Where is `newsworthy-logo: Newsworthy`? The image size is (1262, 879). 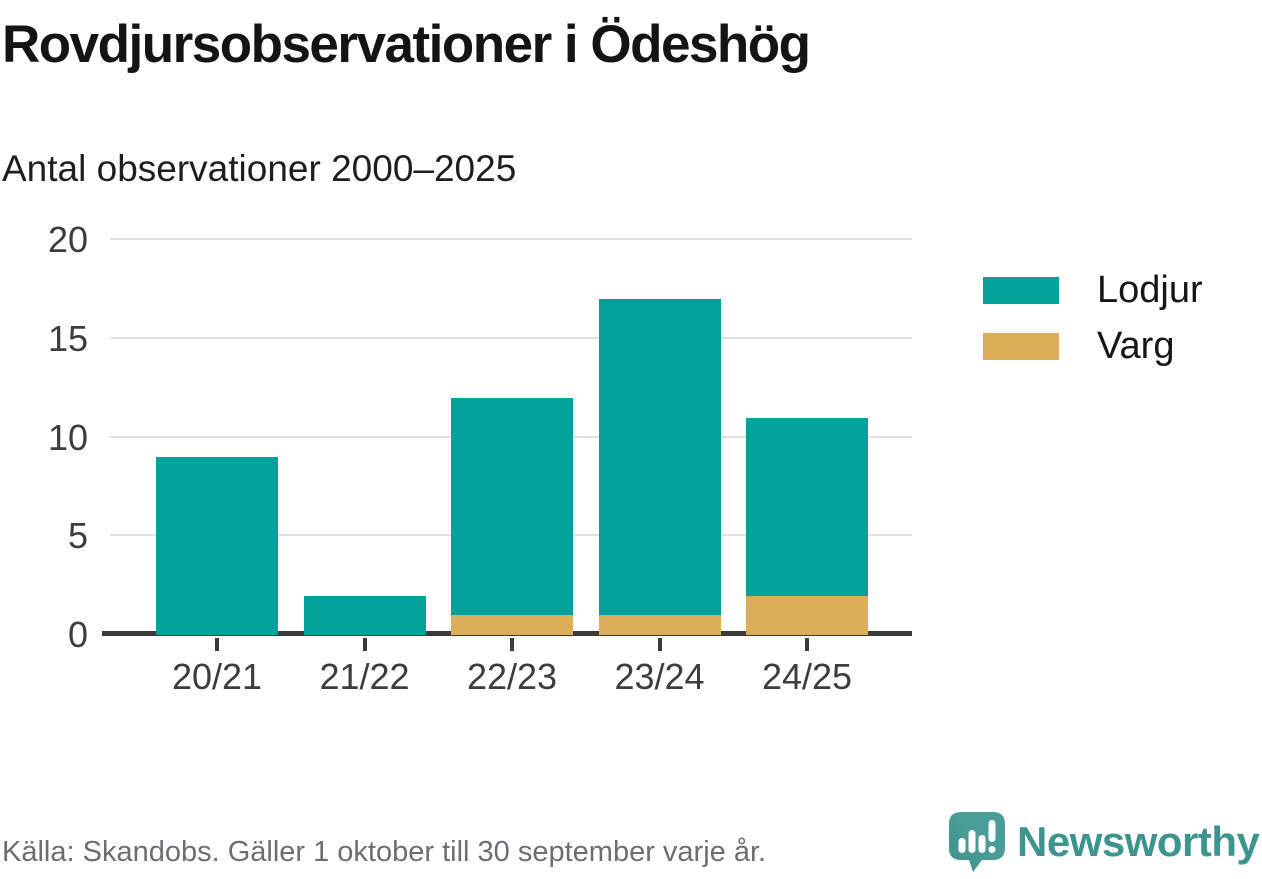
newsworthy-logo: Newsworthy is located at coordinates (1104, 842).